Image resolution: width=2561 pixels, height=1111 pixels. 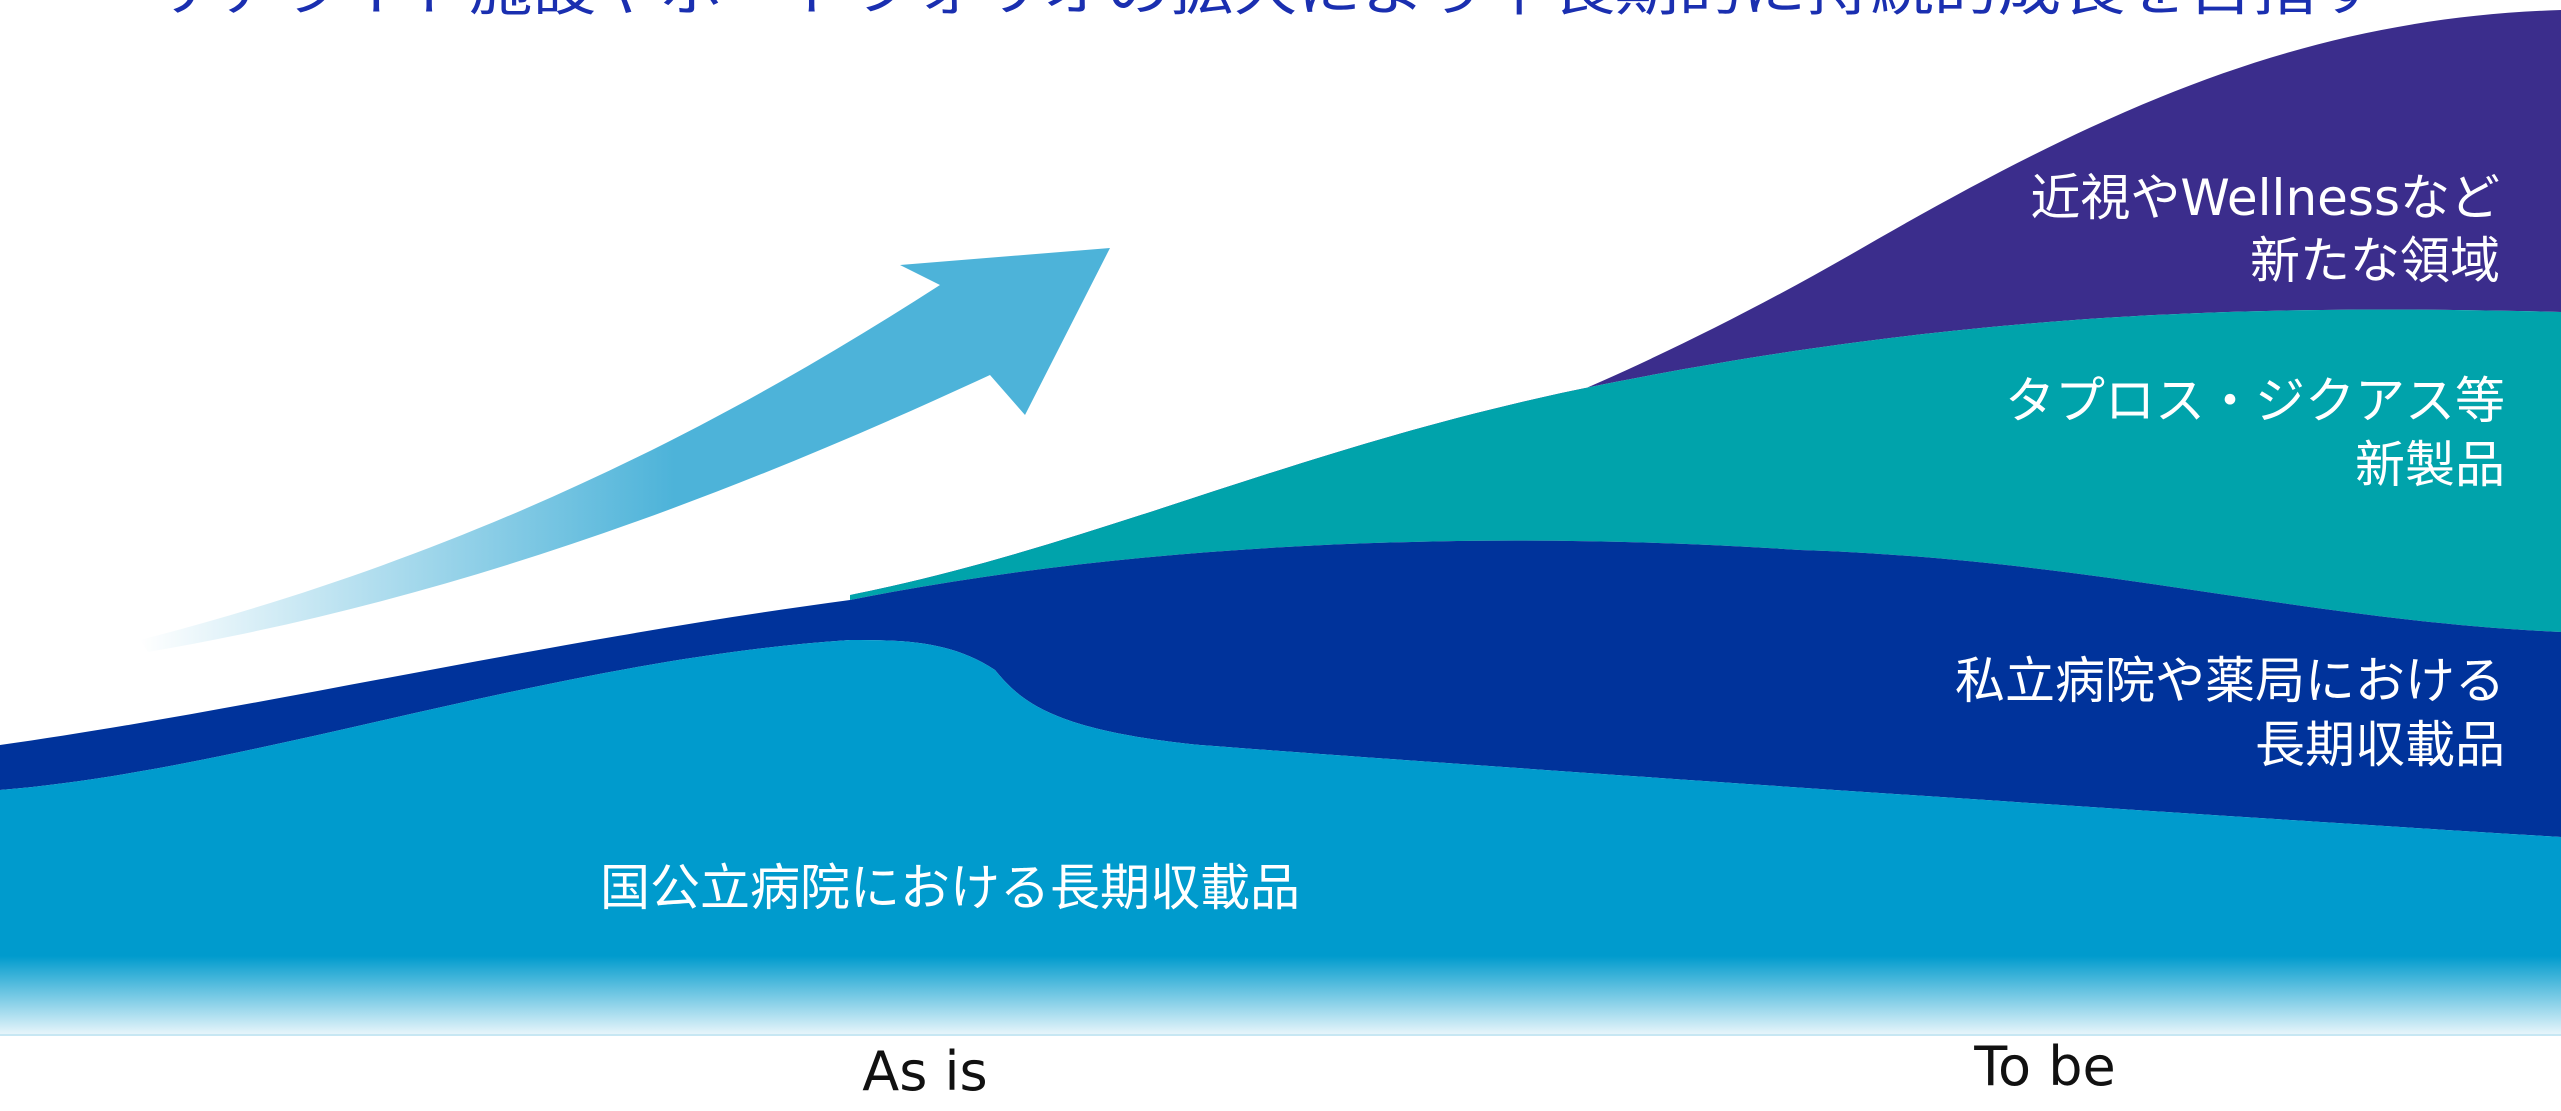 What do you see at coordinates (2380, 745) in the screenshot?
I see `label-private-line2: 長期収載品` at bounding box center [2380, 745].